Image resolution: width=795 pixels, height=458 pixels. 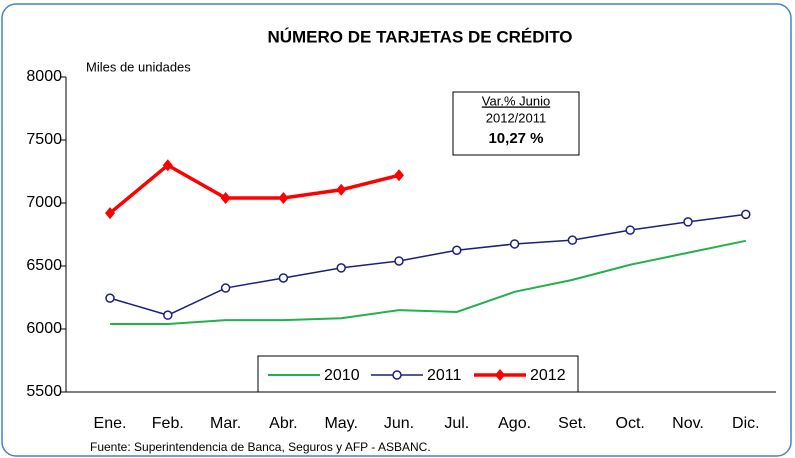 I want to click on series-line, so click(x=254, y=189).